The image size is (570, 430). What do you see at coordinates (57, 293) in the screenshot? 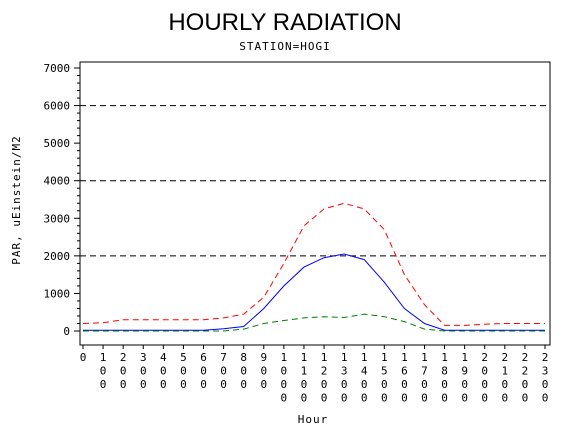
I see `y-tick-label: 1000` at bounding box center [57, 293].